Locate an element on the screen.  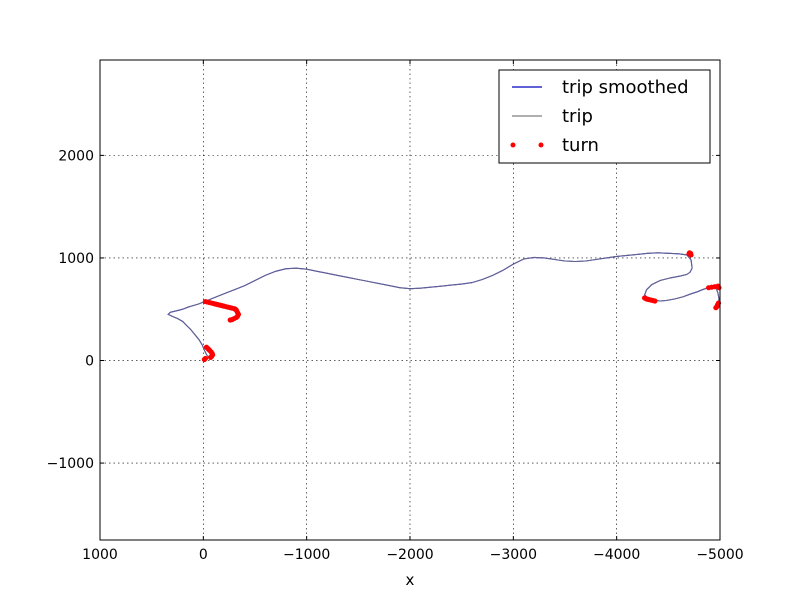
series-trip-smoothed-line is located at coordinates (443, 306).